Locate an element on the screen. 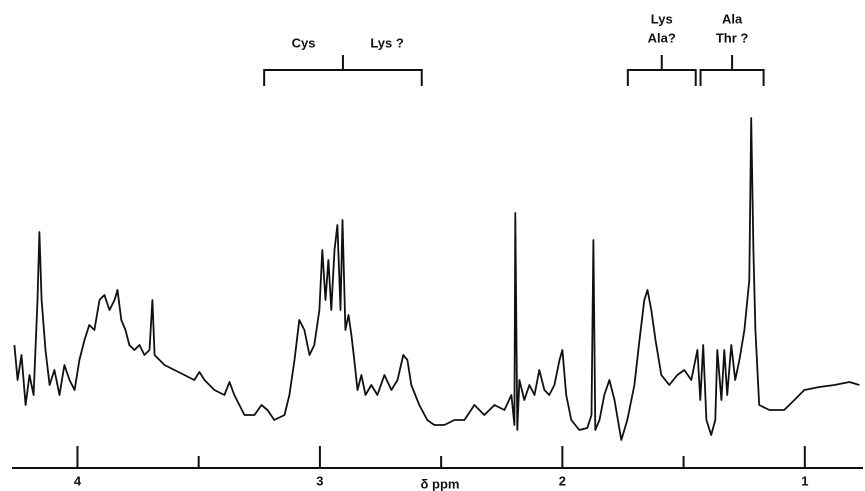 The image size is (865, 491). bracket-label: Thr ? is located at coordinates (732, 37).